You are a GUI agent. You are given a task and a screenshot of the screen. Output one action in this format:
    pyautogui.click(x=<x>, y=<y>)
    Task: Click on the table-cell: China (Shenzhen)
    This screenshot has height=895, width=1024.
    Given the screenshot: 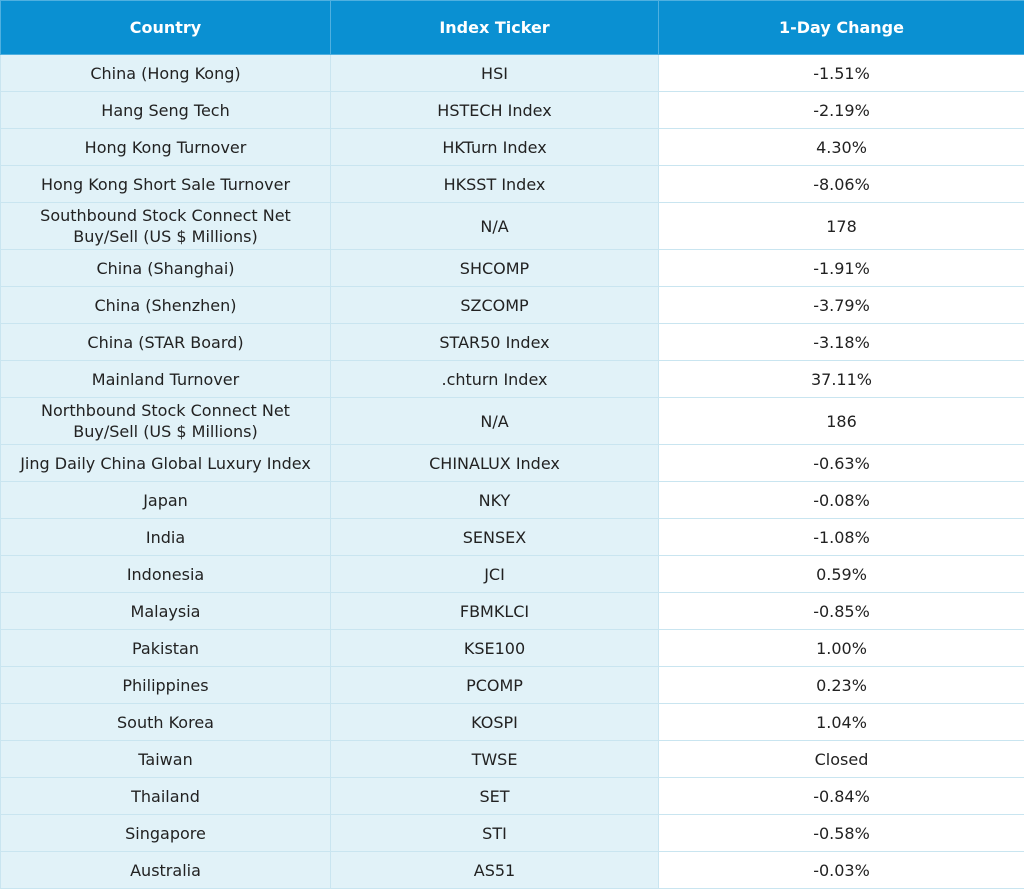 What is the action you would take?
    pyautogui.click(x=165, y=305)
    